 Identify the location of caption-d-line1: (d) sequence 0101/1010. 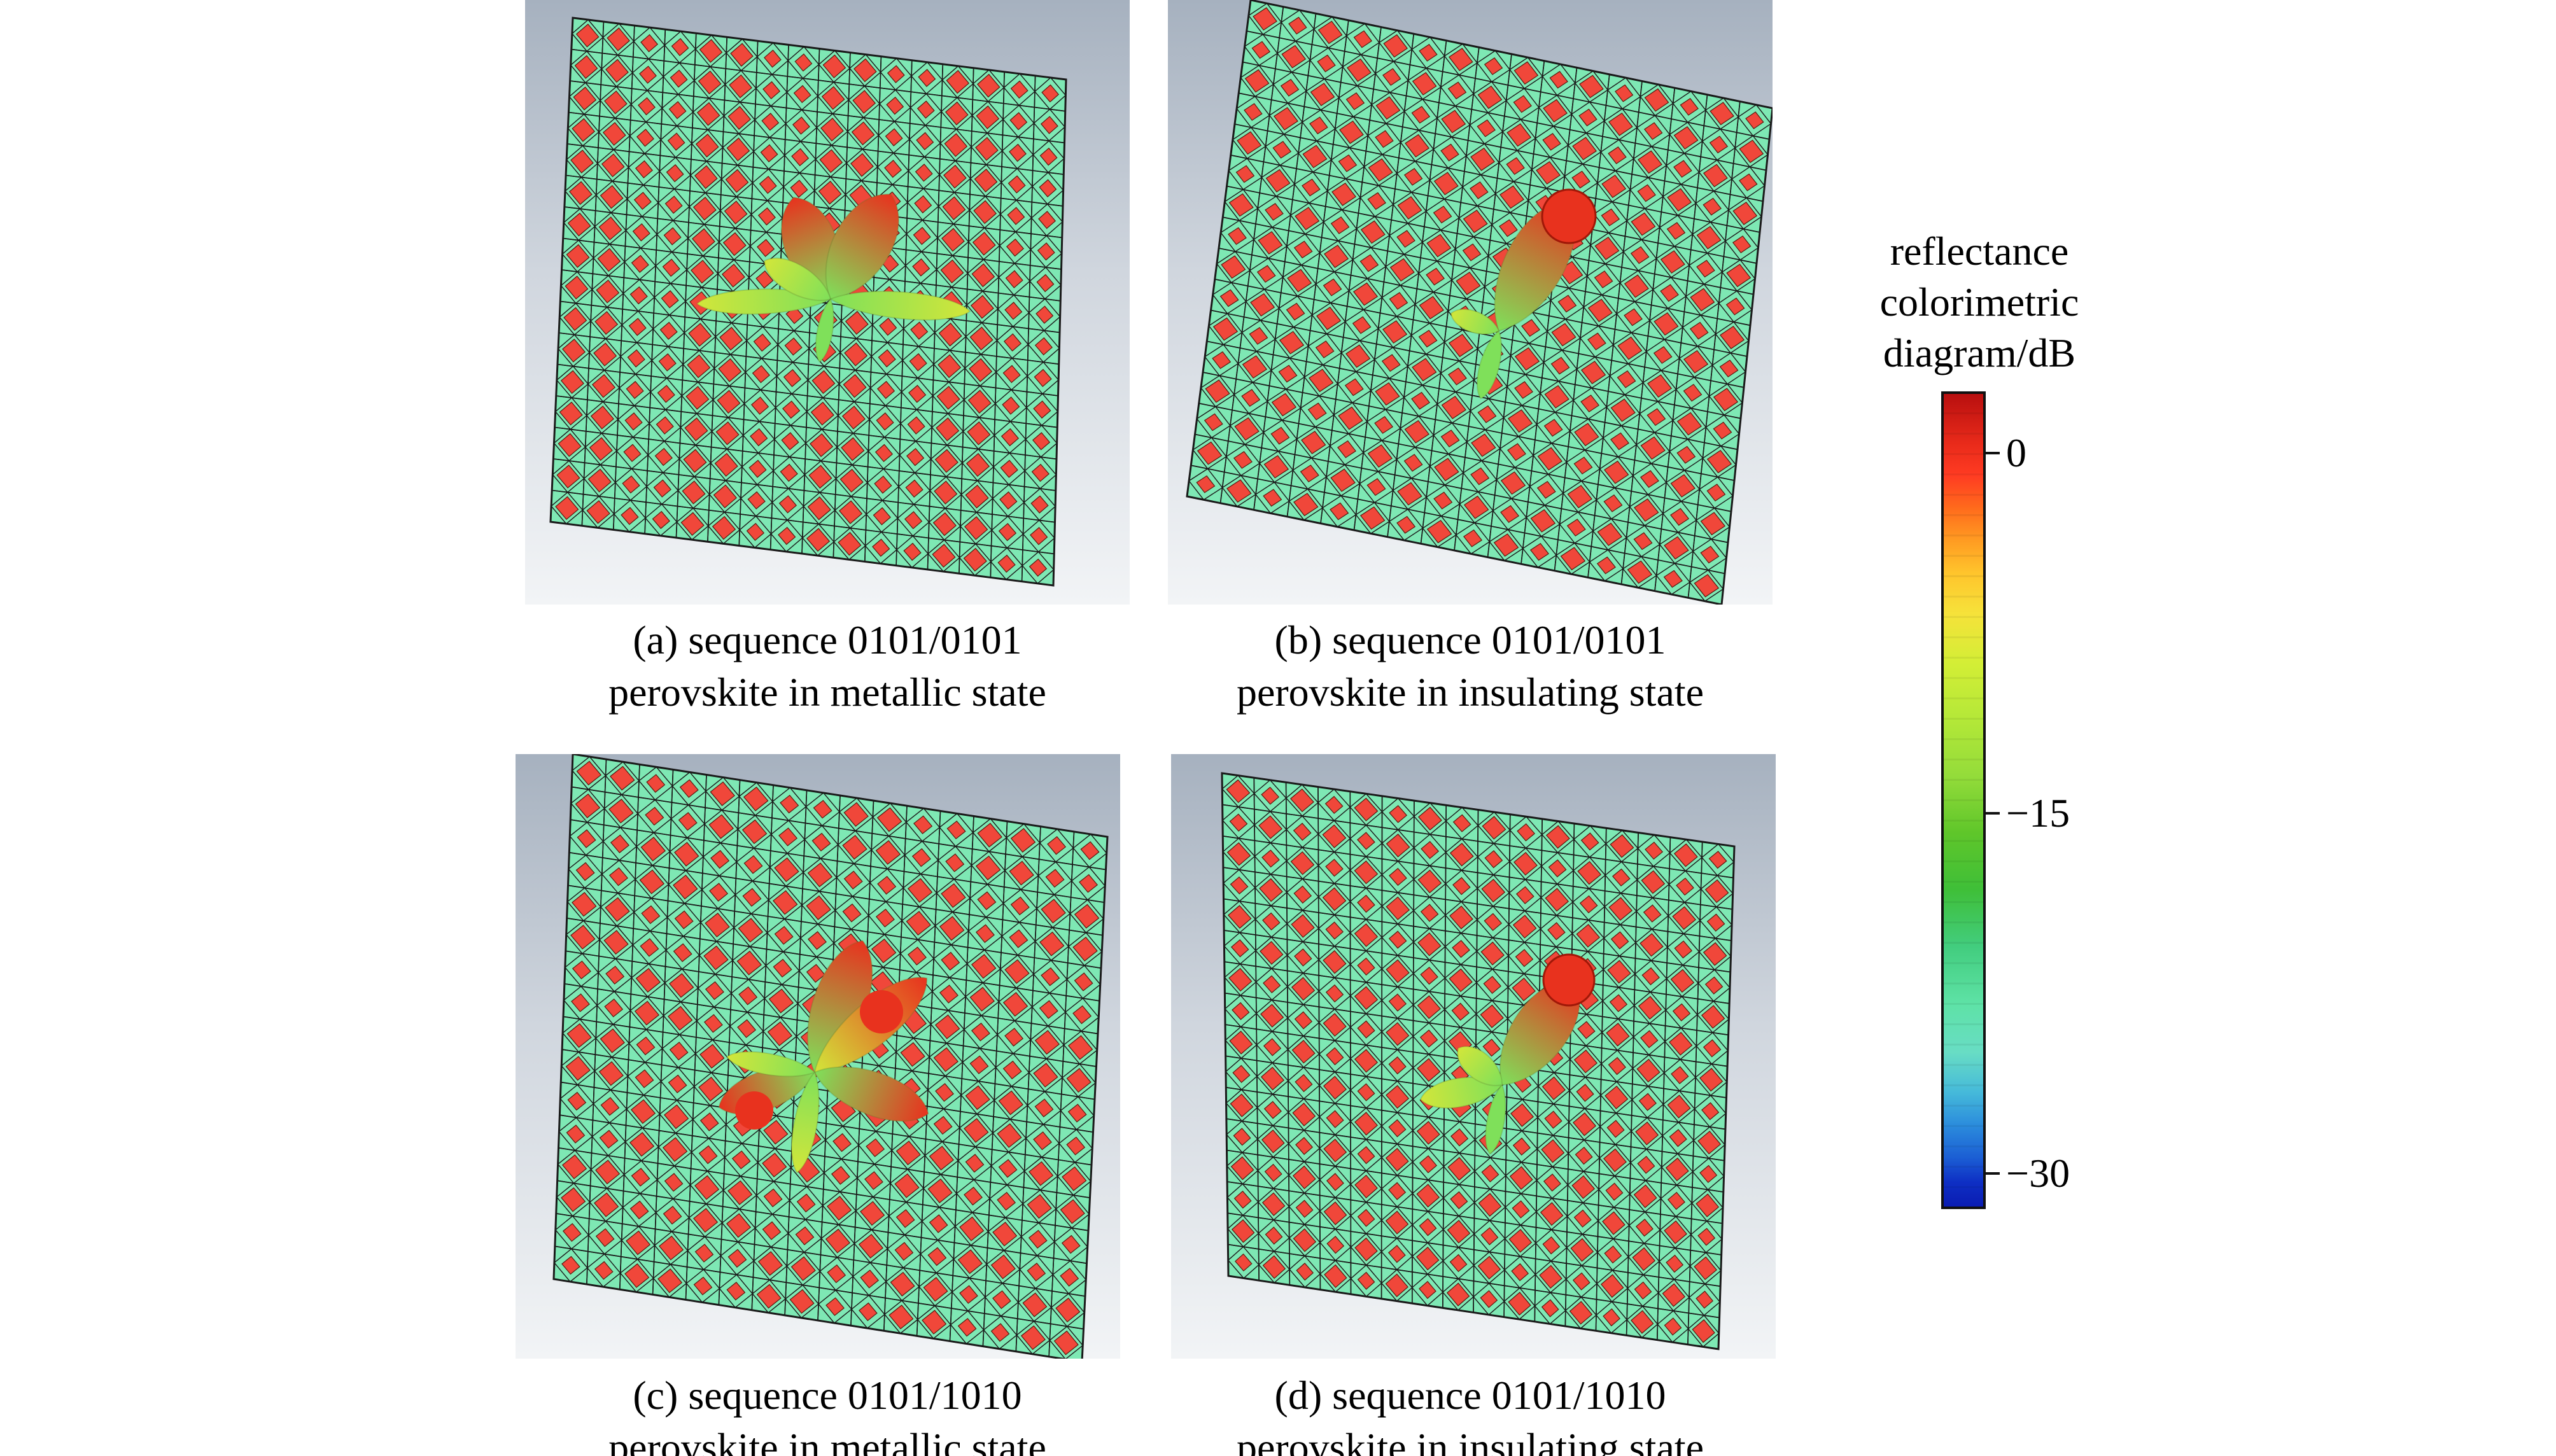
(1470, 1395).